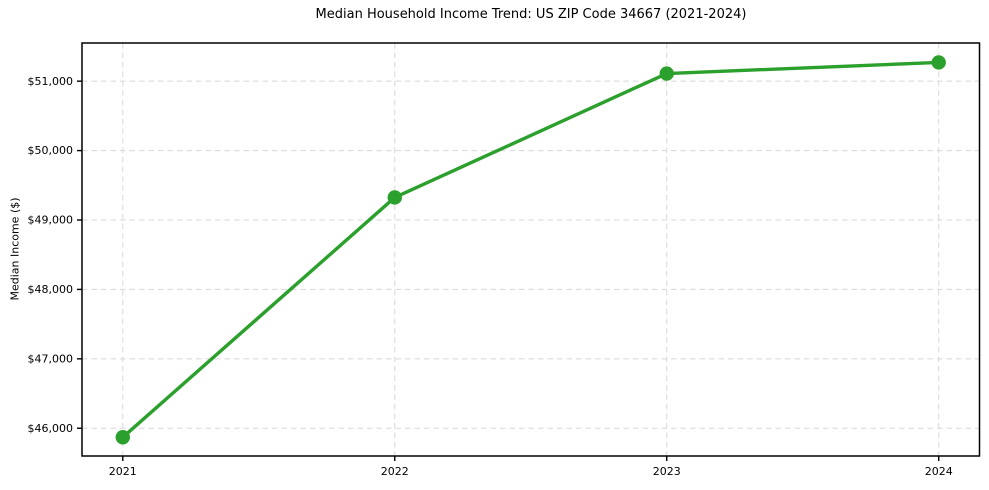 This screenshot has height=490, width=989. Describe the element at coordinates (939, 471) in the screenshot. I see `x-tick-label: 2024` at that location.